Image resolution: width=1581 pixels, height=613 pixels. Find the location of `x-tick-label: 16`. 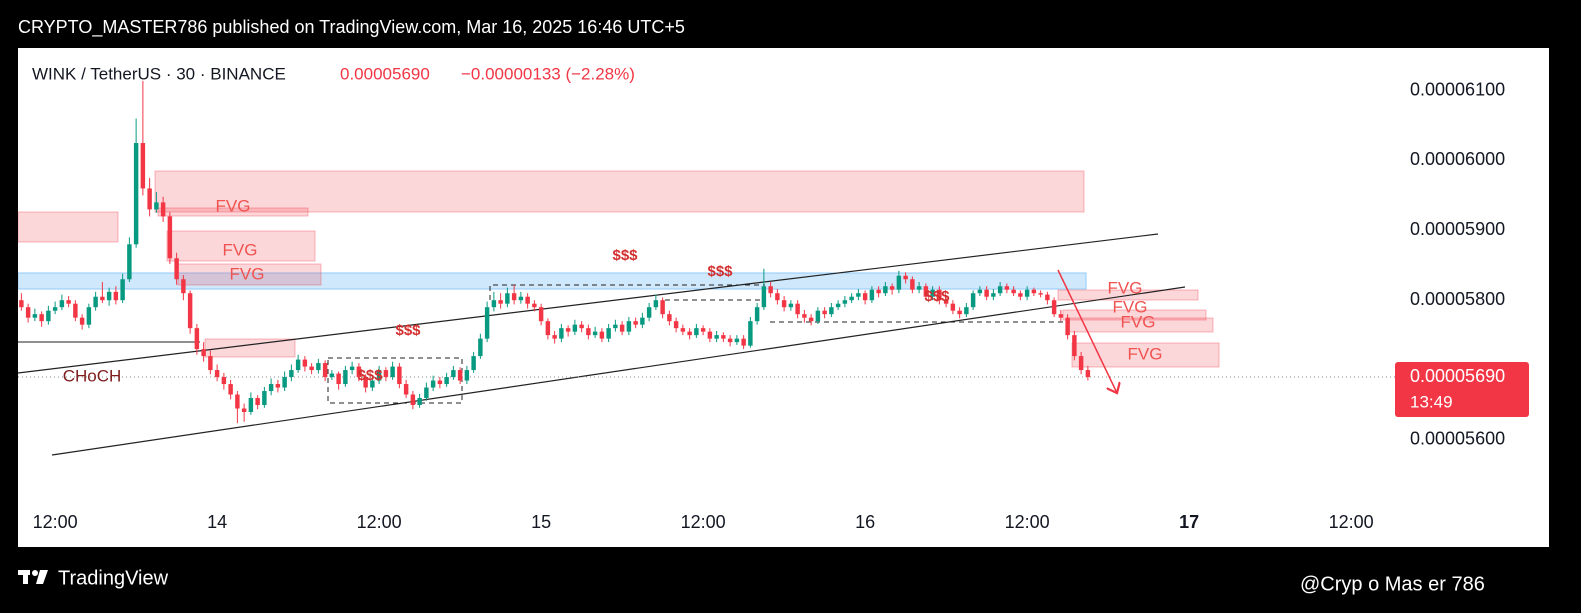

x-tick-label: 16 is located at coordinates (865, 522).